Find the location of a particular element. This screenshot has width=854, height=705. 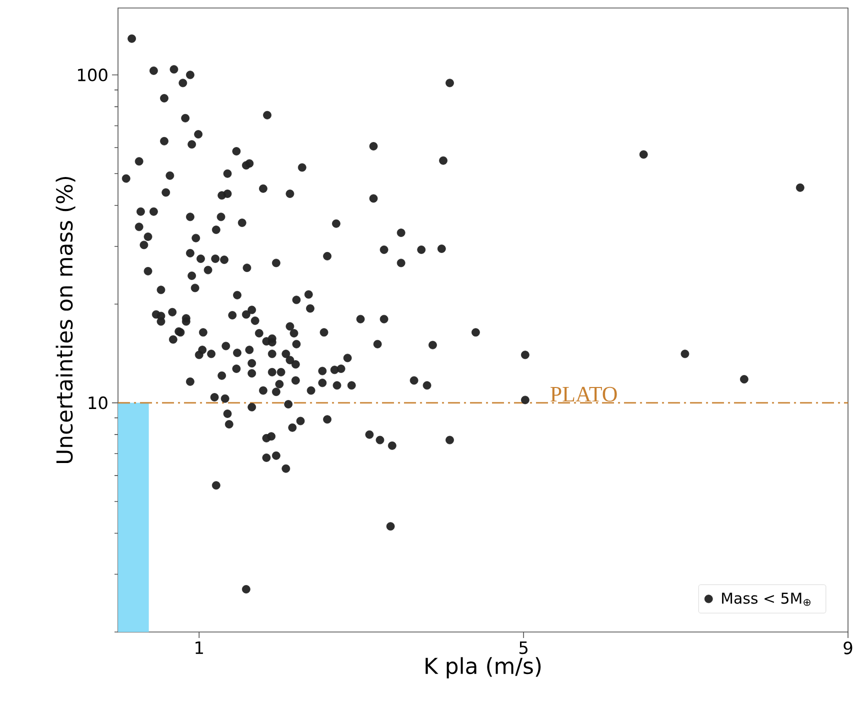

x-axis-title: K pla (m/s) is located at coordinates (483, 667).